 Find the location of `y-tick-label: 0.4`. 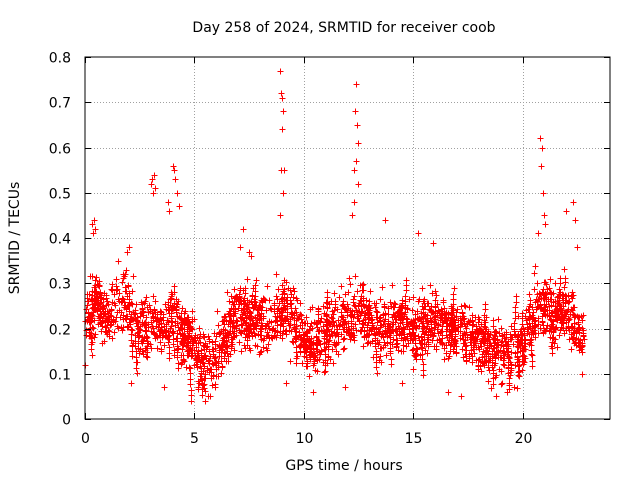

y-tick-label: 0.4 is located at coordinates (60, 240).